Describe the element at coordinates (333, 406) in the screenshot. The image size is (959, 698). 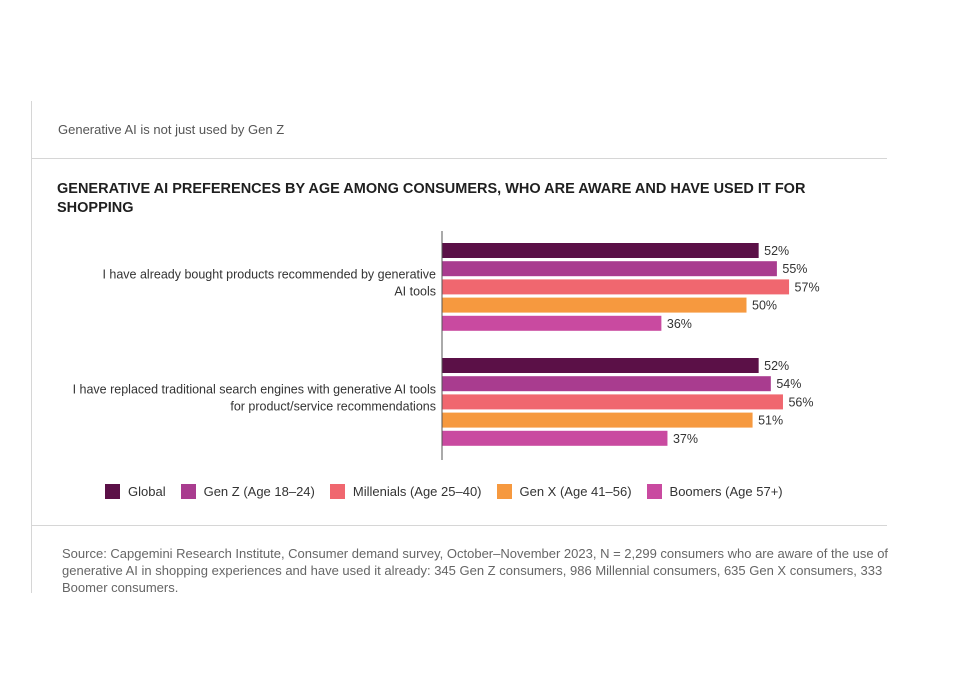
I see `category-label: for product/service recommendations` at that location.